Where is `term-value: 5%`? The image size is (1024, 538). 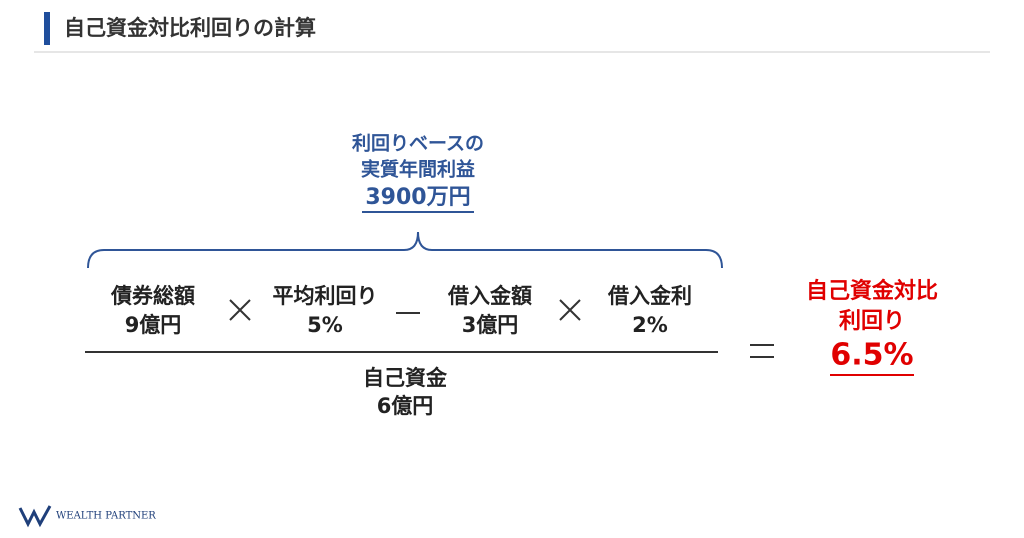 term-value: 5% is located at coordinates (325, 325).